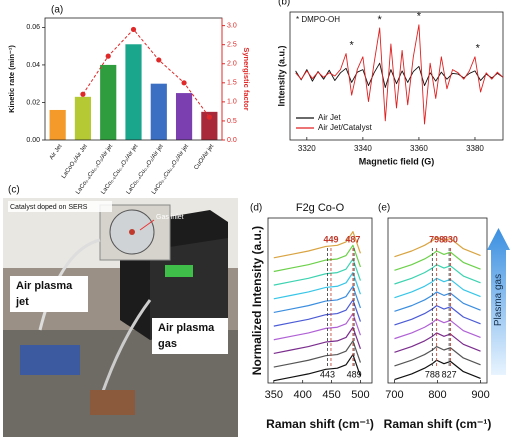 This screenshot has height=440, width=511. I want to click on sample-spot, so click(132, 232).